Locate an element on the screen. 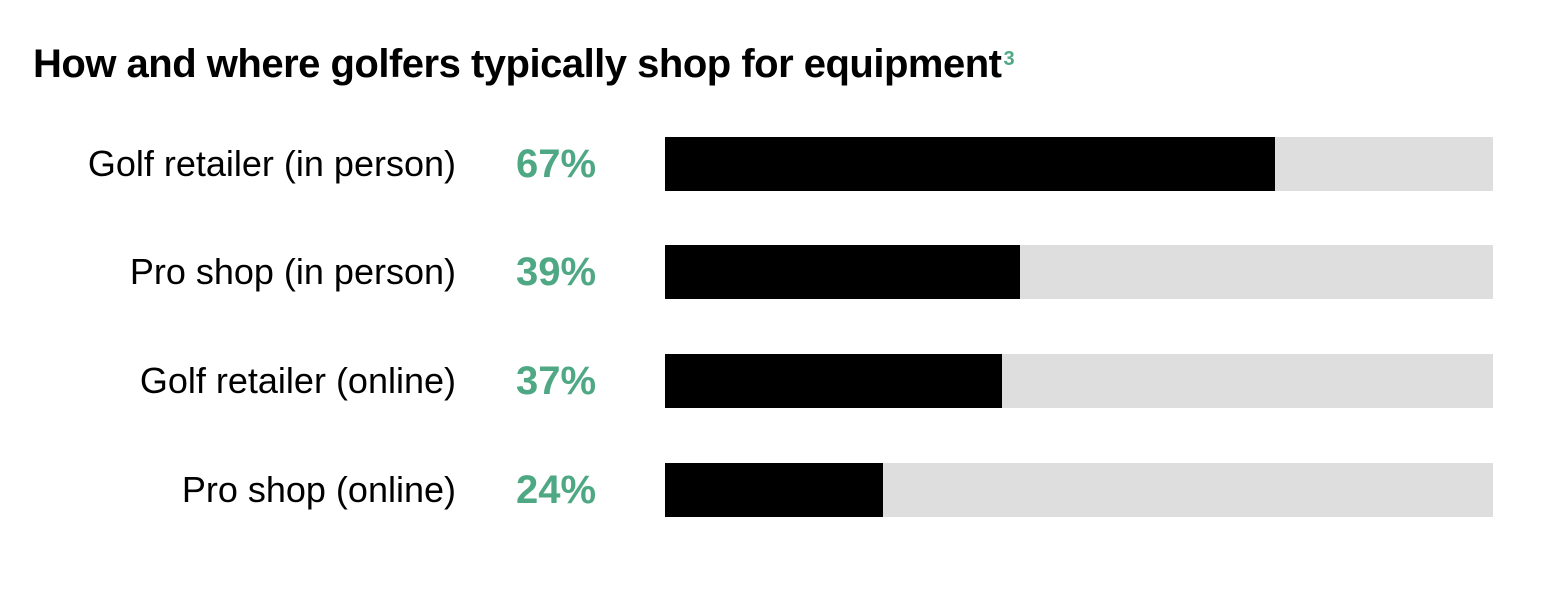 The height and width of the screenshot is (602, 1568). bar-row: Pro shop (in person) 39% is located at coordinates (784, 272).